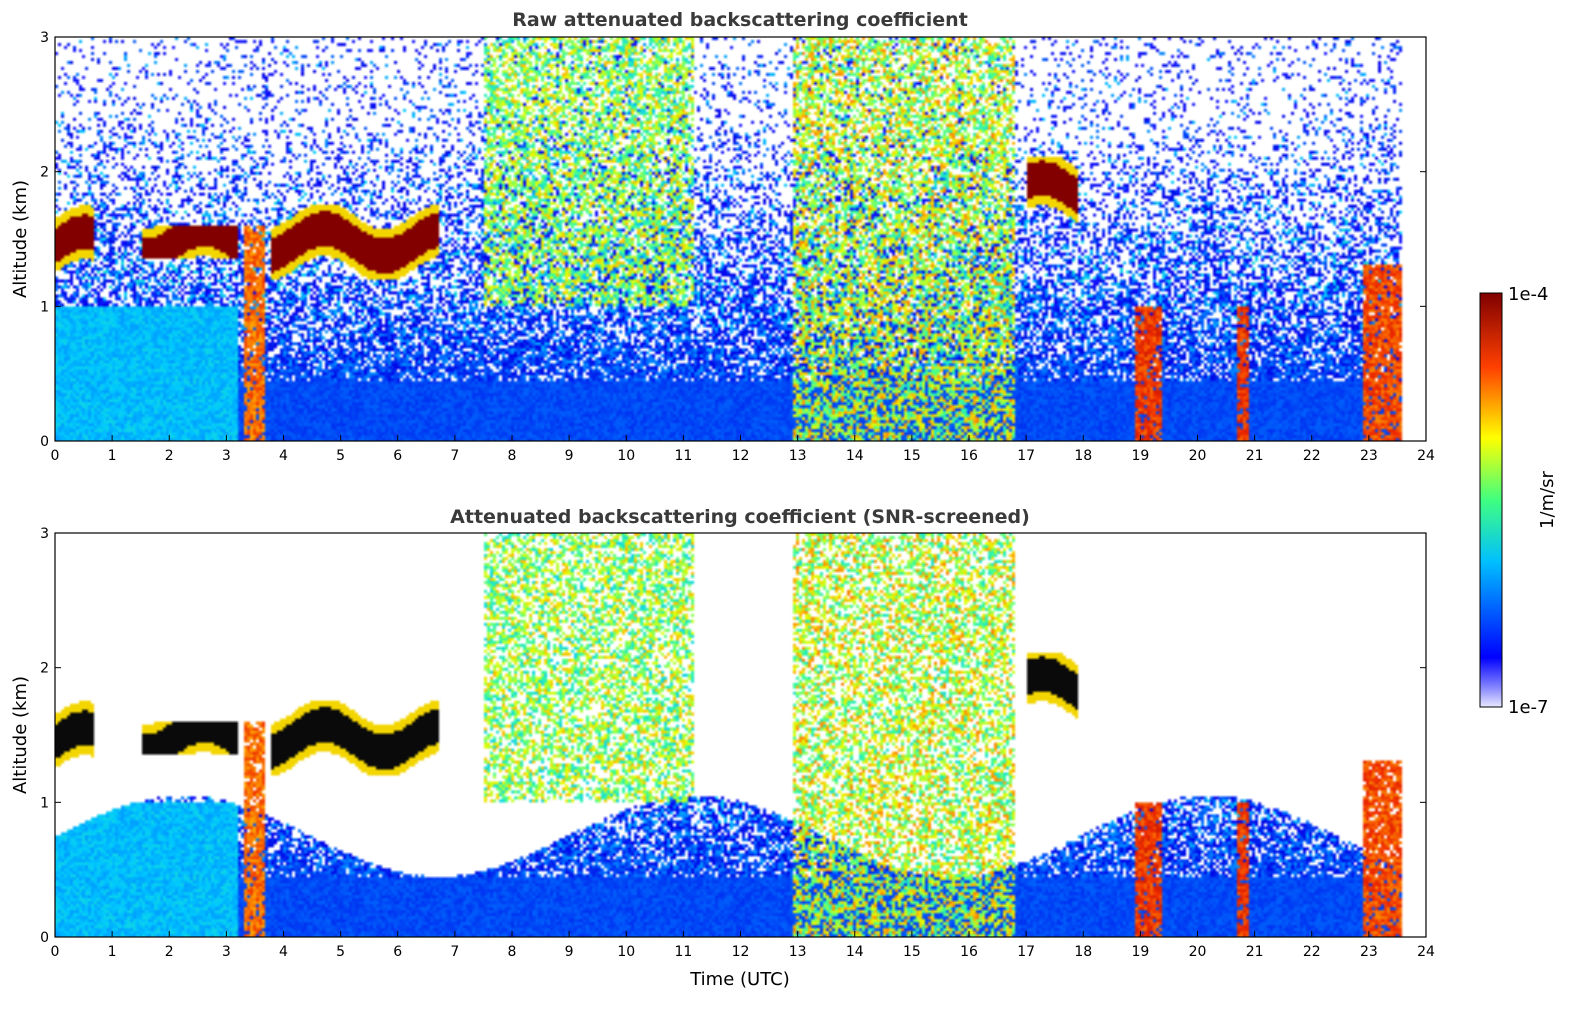 The width and height of the screenshot is (1595, 1020). What do you see at coordinates (1026, 456) in the screenshot?
I see `panel-raw-x-tick-label: 17` at bounding box center [1026, 456].